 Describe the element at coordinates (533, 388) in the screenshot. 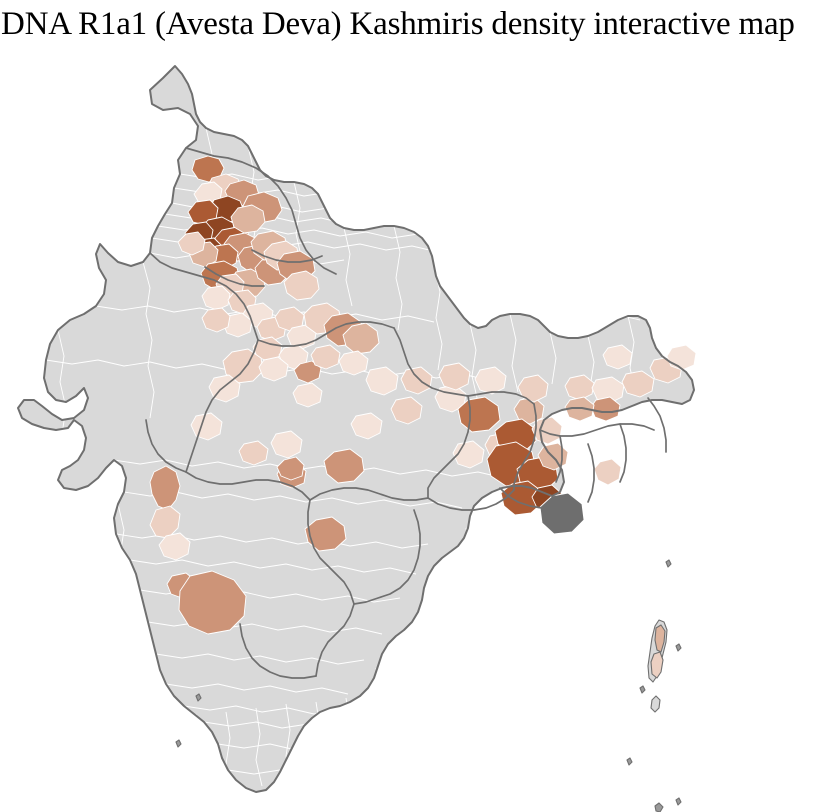

I see `region-wb-malda` at that location.